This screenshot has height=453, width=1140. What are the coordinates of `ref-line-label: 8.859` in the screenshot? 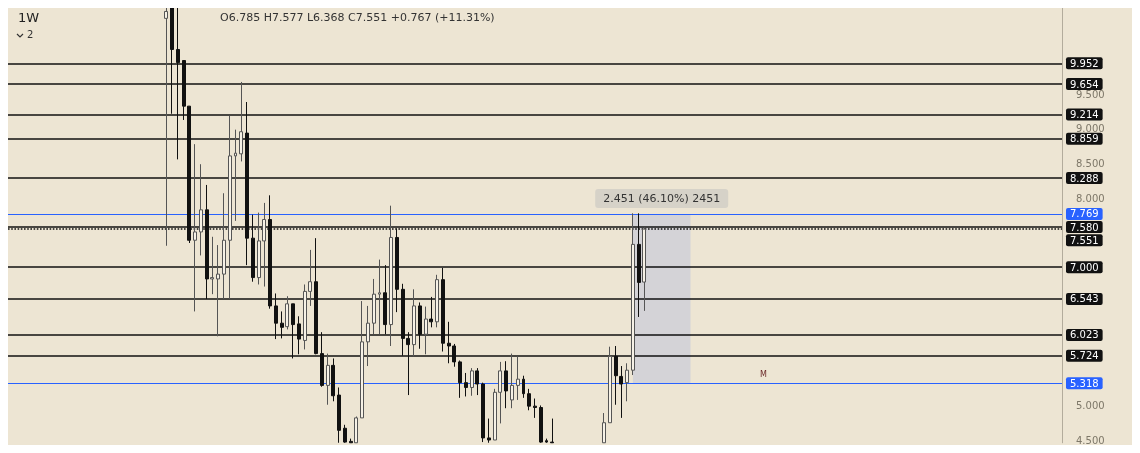 It's located at (1084, 139).